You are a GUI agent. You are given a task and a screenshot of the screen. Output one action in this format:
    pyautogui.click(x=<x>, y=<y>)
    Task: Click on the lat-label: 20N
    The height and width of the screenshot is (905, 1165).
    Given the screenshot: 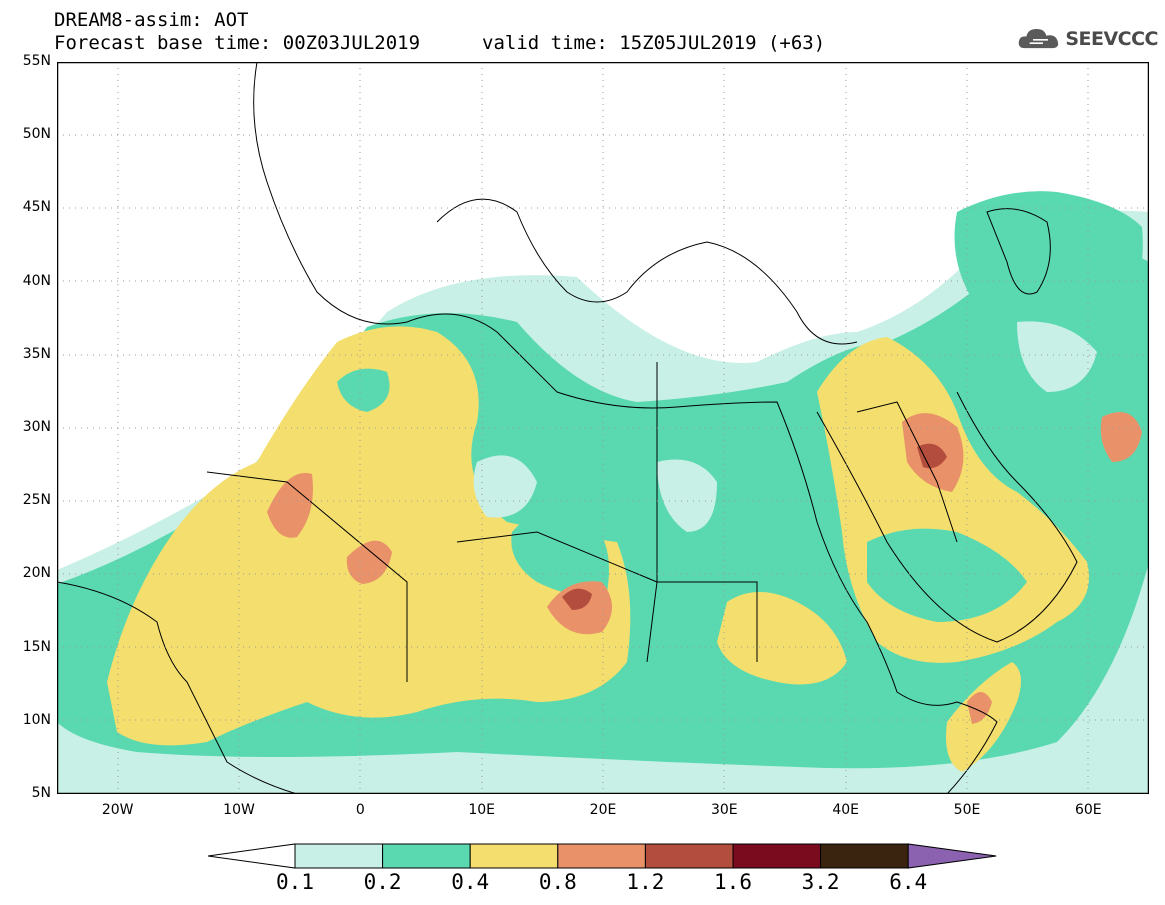 What is the action you would take?
    pyautogui.click(x=36, y=573)
    